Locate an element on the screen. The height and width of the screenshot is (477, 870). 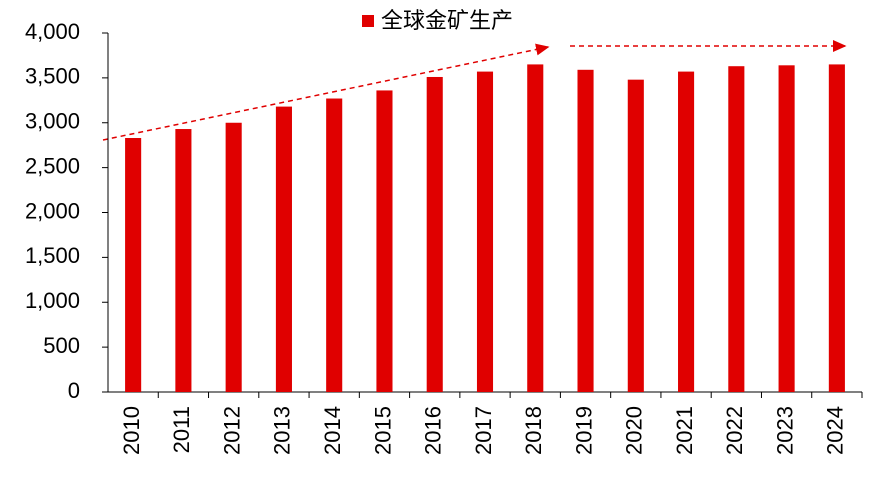
x-tick-label: 2012 is located at coordinates (231, 430).